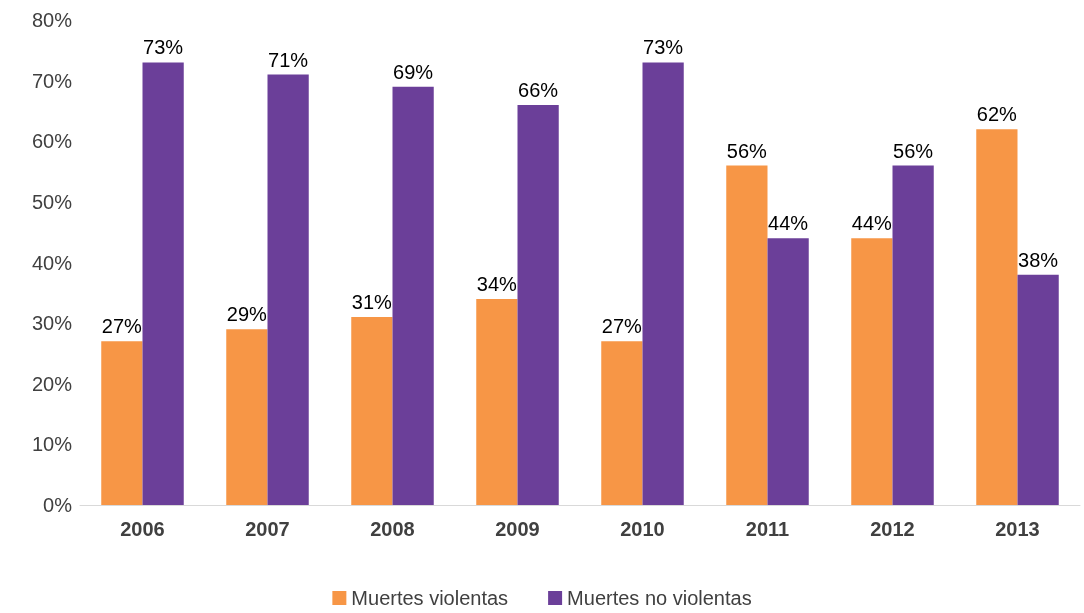 The image size is (1084, 613). Describe the element at coordinates (430, 598) in the screenshot. I see `legend-label: Muertes violentas` at that location.